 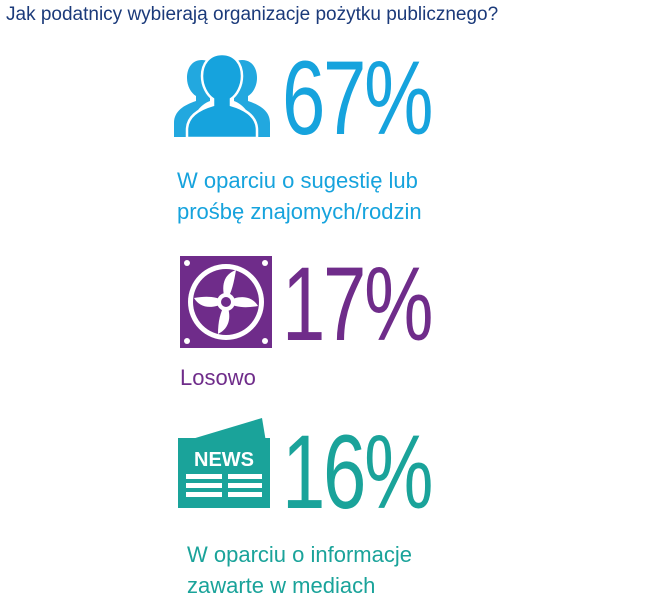 I want to click on stat-label-line1: W oparciu o sugestię lub, so click(x=297, y=180).